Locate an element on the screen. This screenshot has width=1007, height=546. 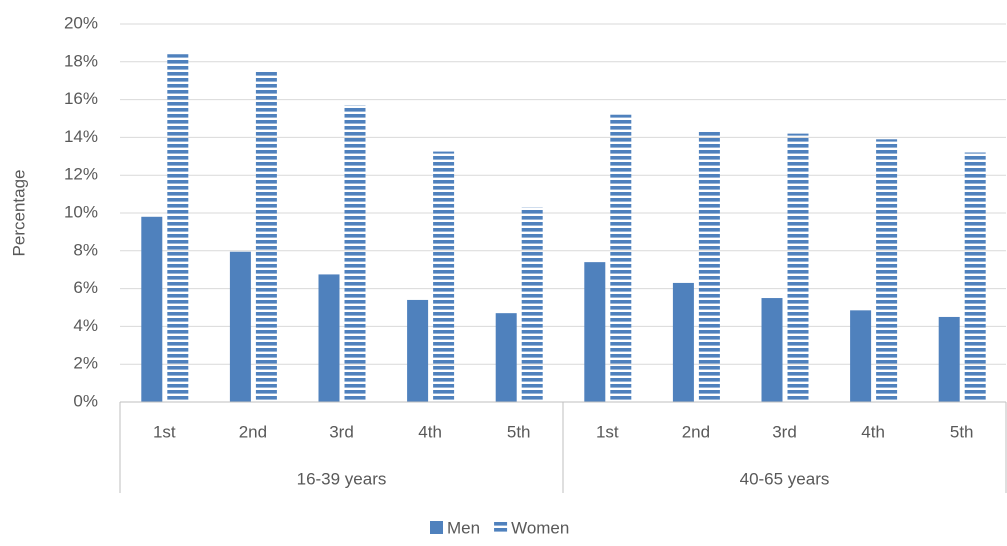
y-tick-label: 20% is located at coordinates (81, 22).